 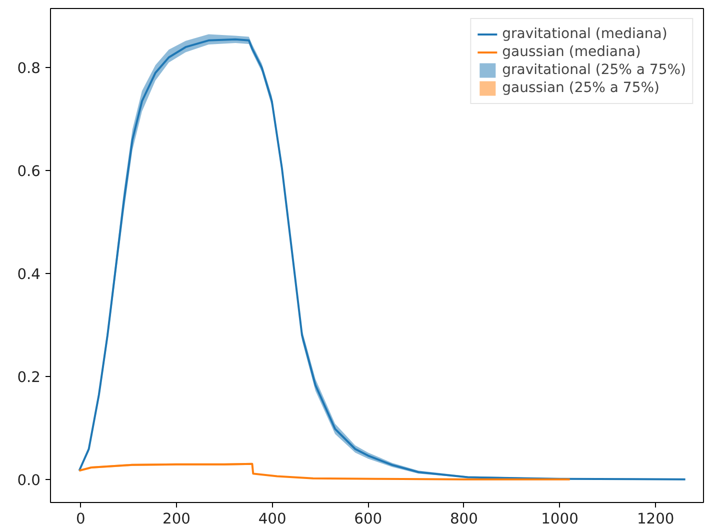 What do you see at coordinates (29, 275) in the screenshot?
I see `y-tick-label: 0.4` at bounding box center [29, 275].